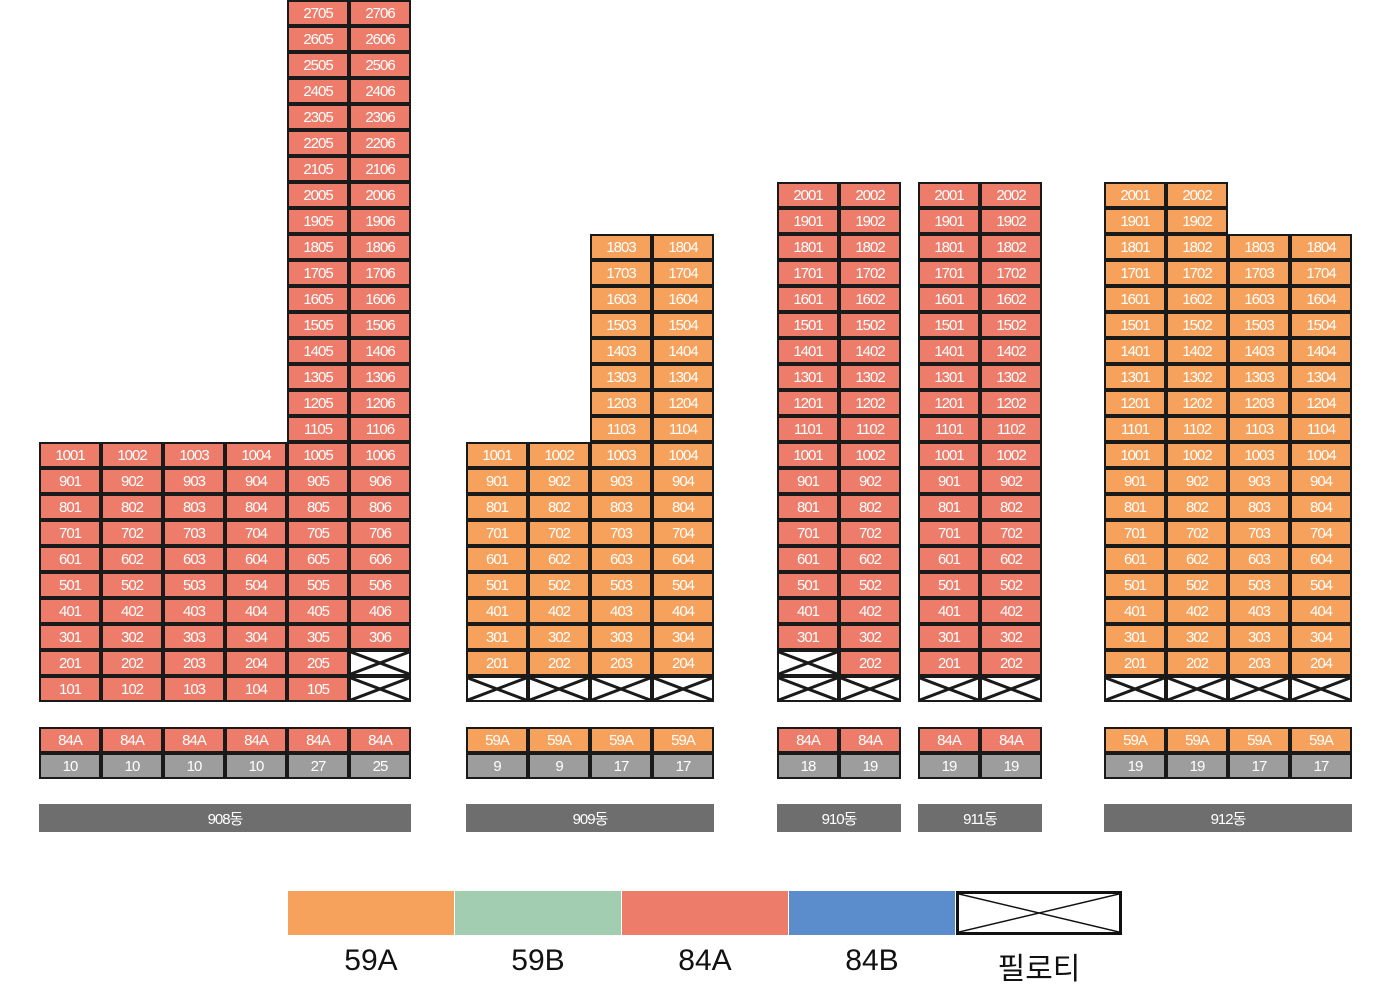 The height and width of the screenshot is (998, 1381). I want to click on unit-cell: 1201, so click(808, 403).